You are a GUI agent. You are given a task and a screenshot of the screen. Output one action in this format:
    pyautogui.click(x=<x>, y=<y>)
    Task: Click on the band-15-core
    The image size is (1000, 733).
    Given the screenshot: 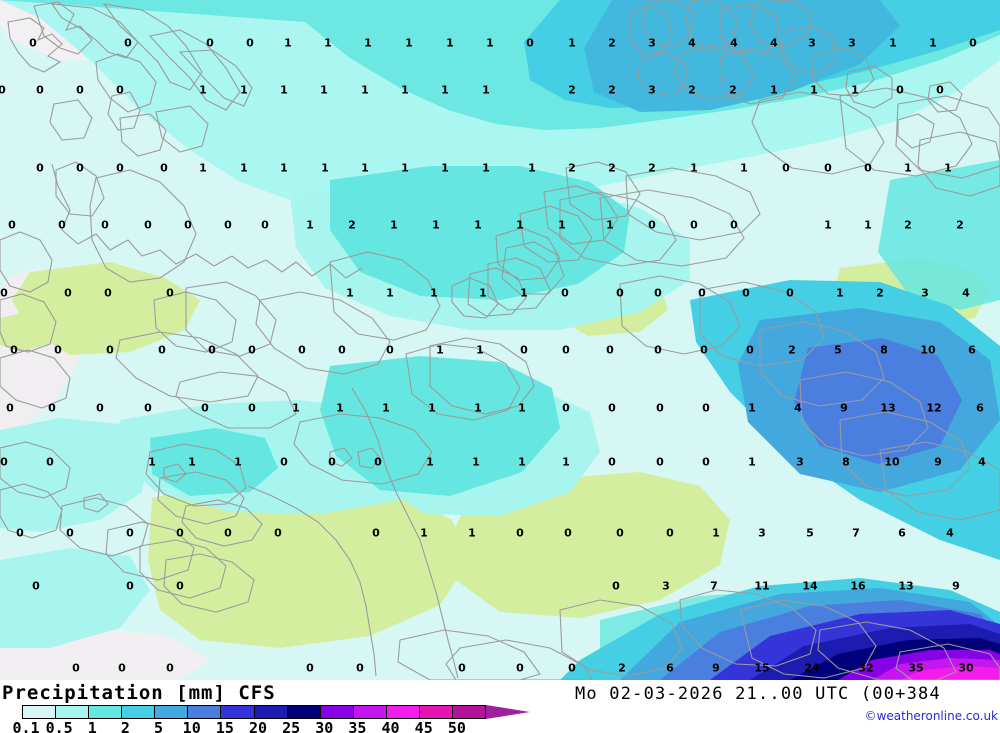 What is the action you would take?
    pyautogui.click(x=878, y=401)
    